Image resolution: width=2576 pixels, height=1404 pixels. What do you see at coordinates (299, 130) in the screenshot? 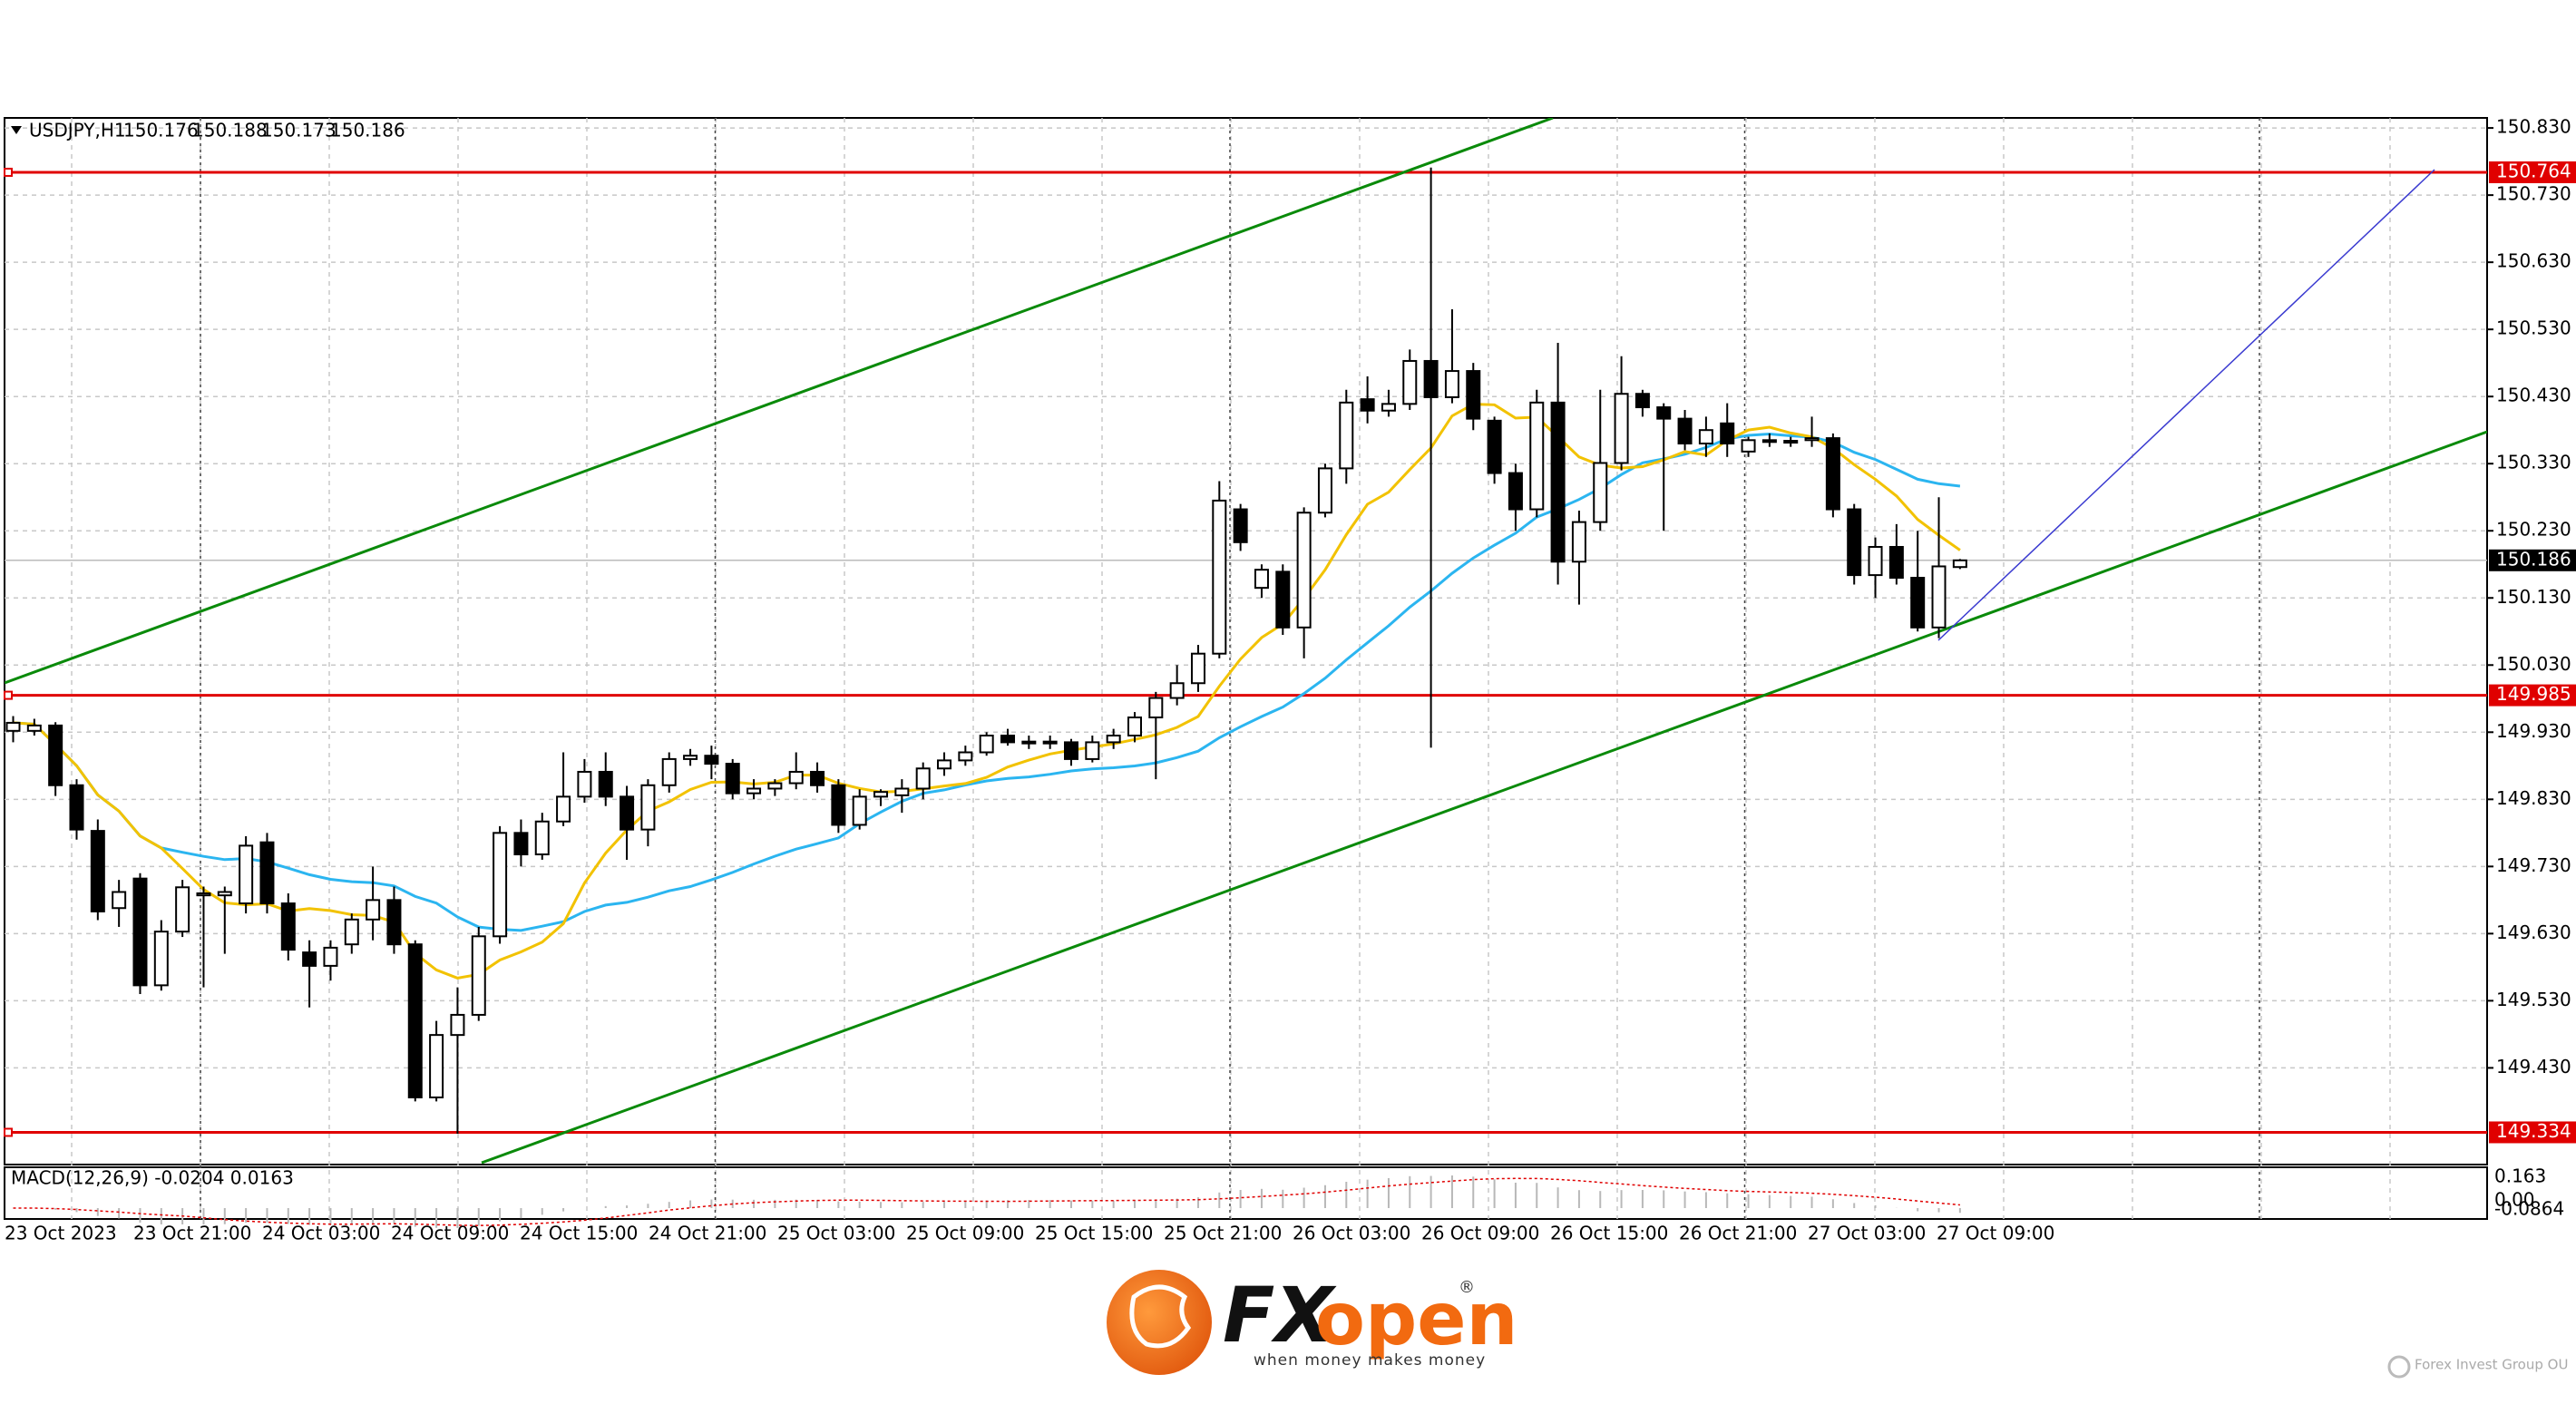
I see `low-price: 150.173` at bounding box center [299, 130].